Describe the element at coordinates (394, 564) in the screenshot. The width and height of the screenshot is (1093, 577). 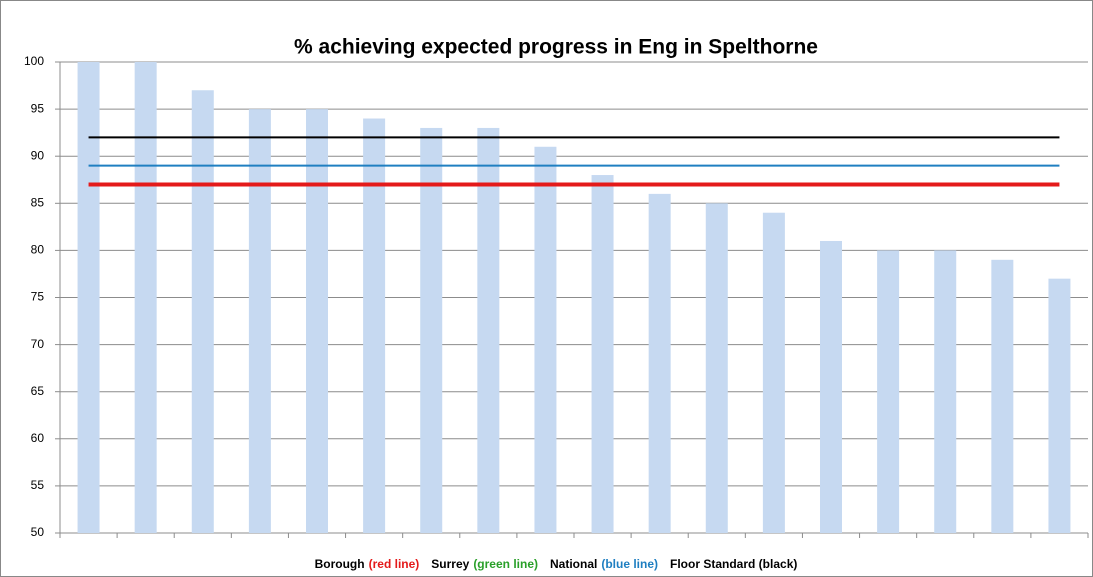
I see `legend-entry: (red line)` at that location.